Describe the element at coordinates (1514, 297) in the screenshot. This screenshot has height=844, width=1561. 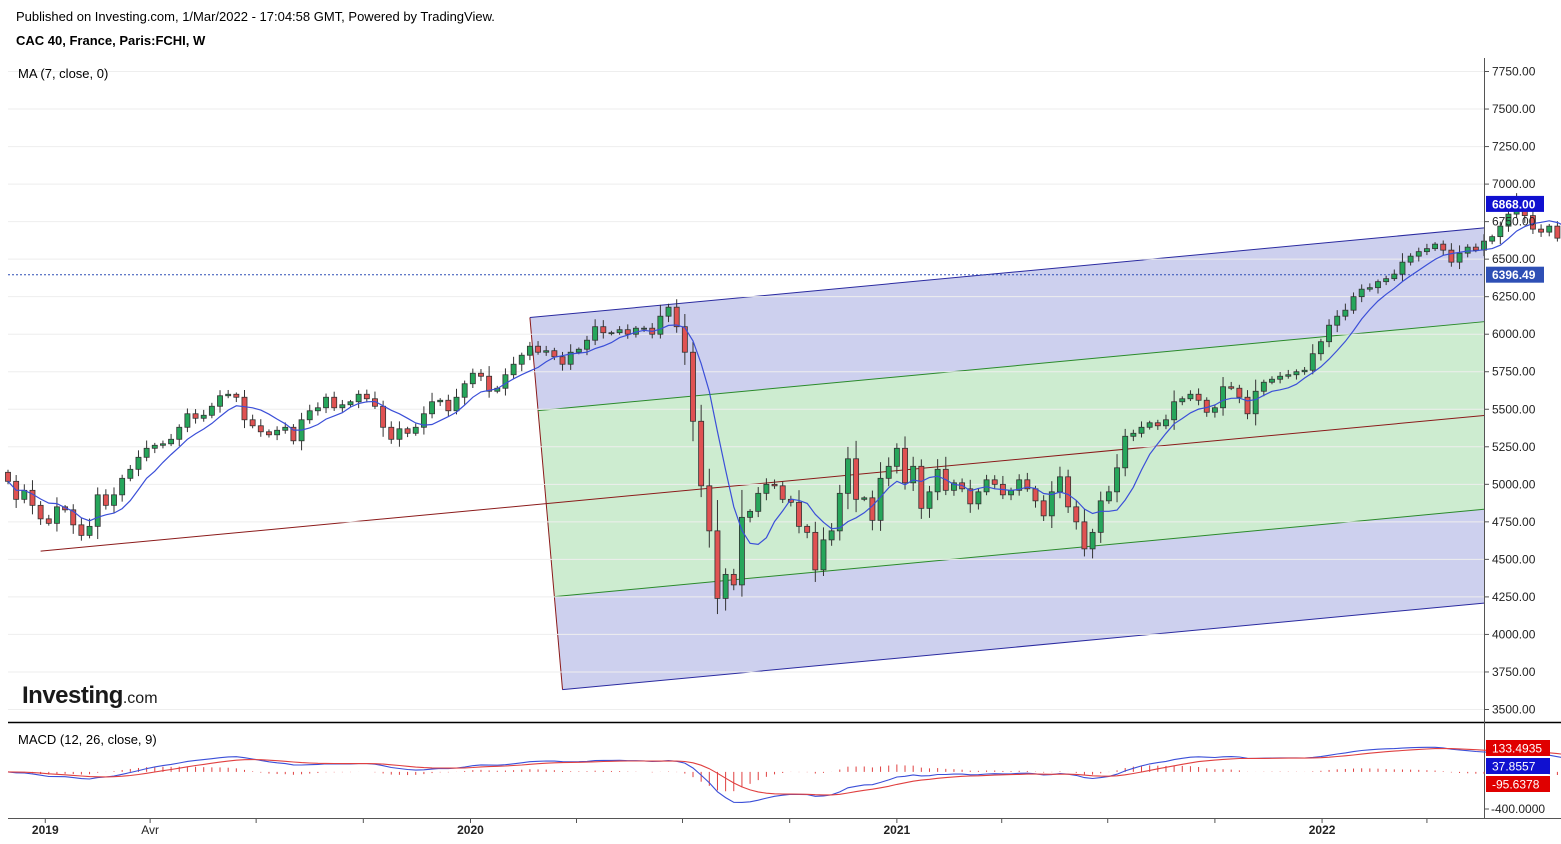
I see `price-tick-label: 6250.00` at that location.